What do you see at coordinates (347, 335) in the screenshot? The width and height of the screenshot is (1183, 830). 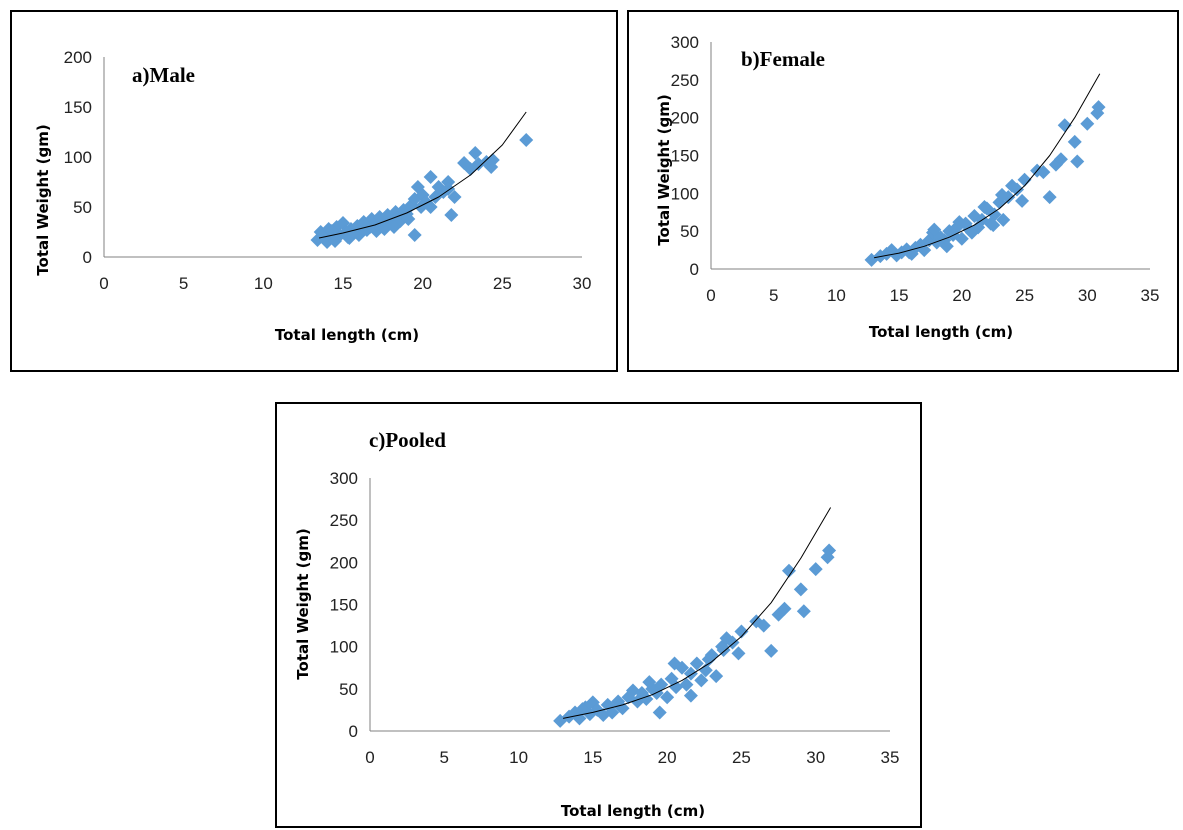 I see `x-axis-title: Total length (cm)` at bounding box center [347, 335].